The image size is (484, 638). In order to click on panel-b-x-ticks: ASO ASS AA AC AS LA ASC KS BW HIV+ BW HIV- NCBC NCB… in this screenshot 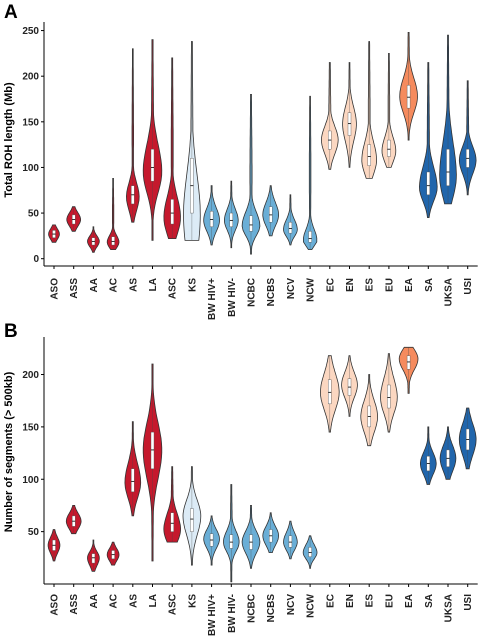, I will do `click(262, 610)`.